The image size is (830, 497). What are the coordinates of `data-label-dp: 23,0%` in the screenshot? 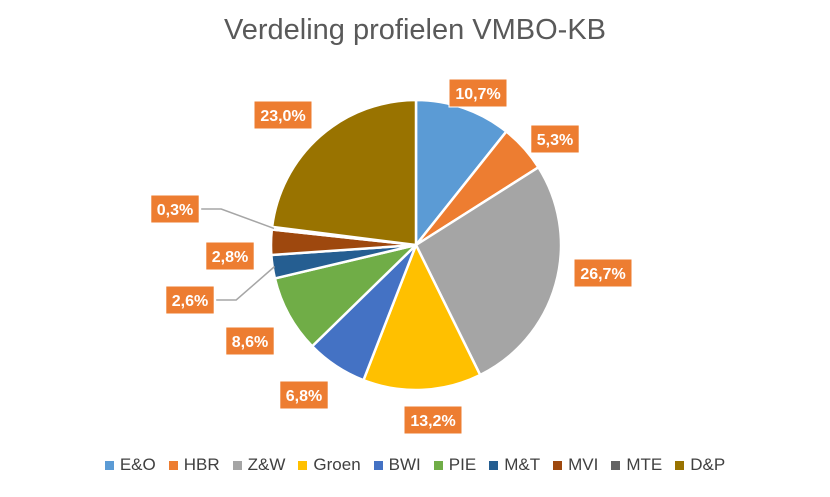 It's located at (283, 115).